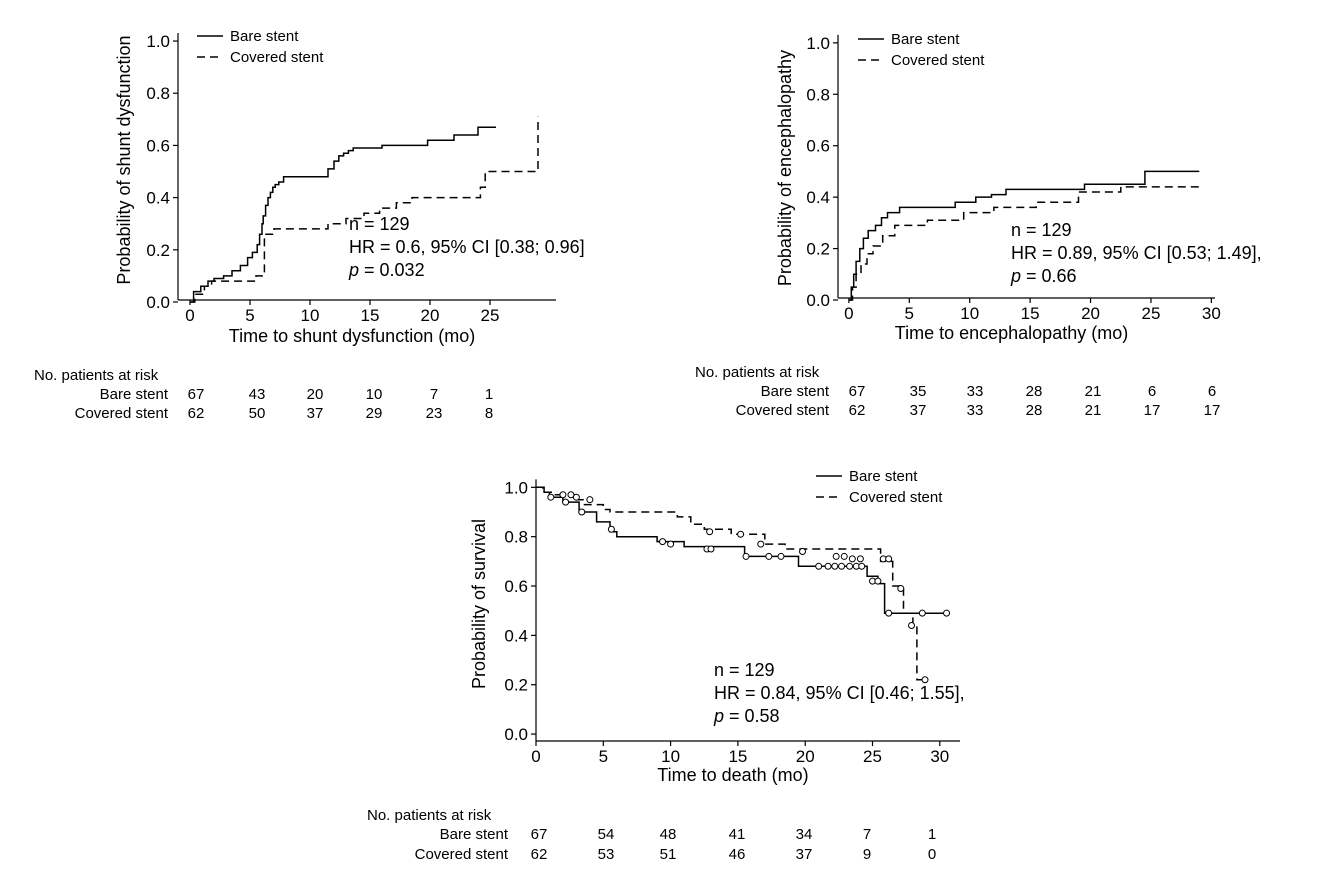  I want to click on risk-cell: 10, so click(374, 394).